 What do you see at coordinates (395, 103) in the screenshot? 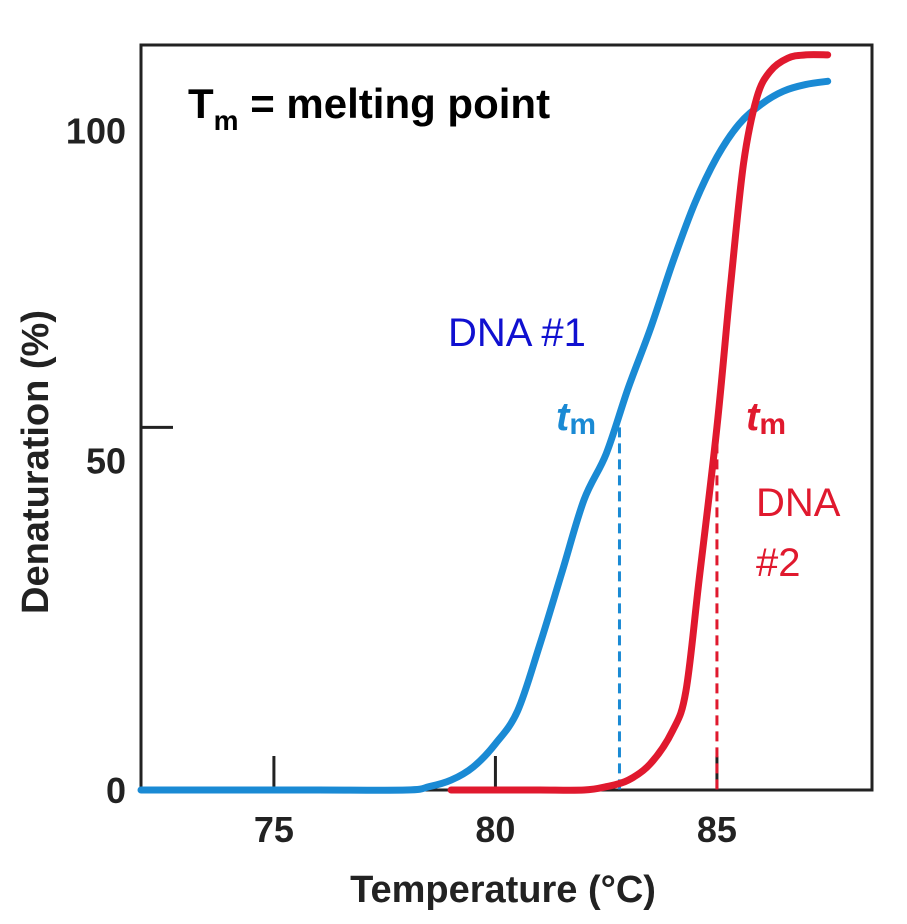
I see `chart-title-rest: = melting point` at bounding box center [395, 103].